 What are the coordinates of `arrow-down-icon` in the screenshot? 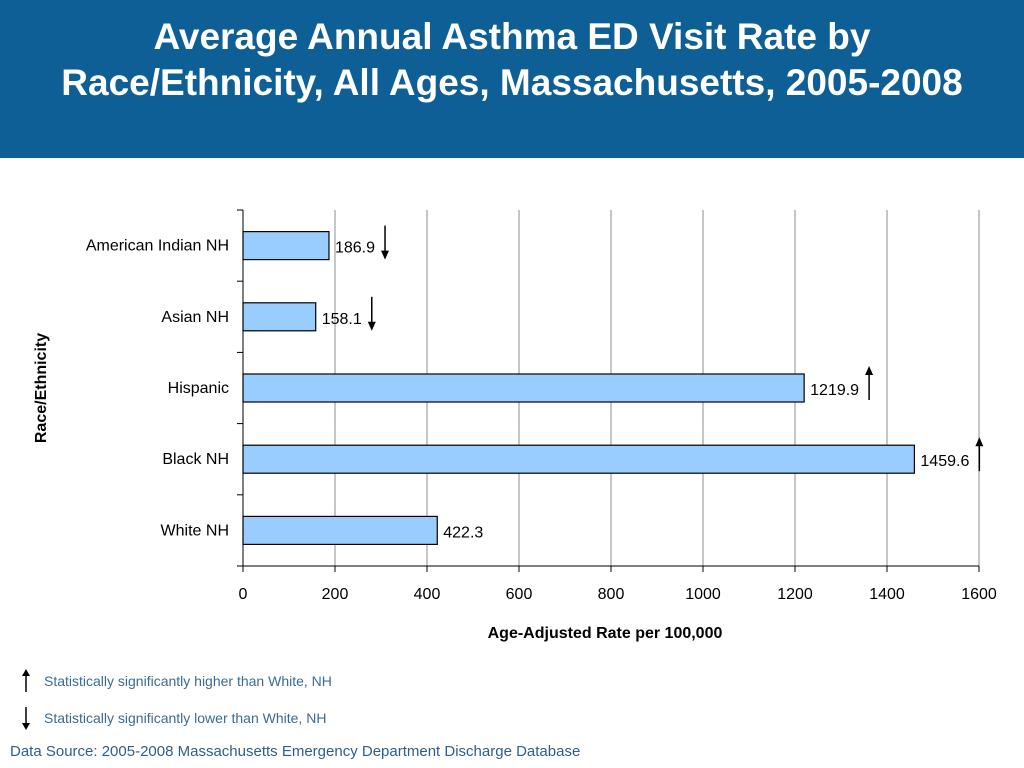 It's located at (26, 718).